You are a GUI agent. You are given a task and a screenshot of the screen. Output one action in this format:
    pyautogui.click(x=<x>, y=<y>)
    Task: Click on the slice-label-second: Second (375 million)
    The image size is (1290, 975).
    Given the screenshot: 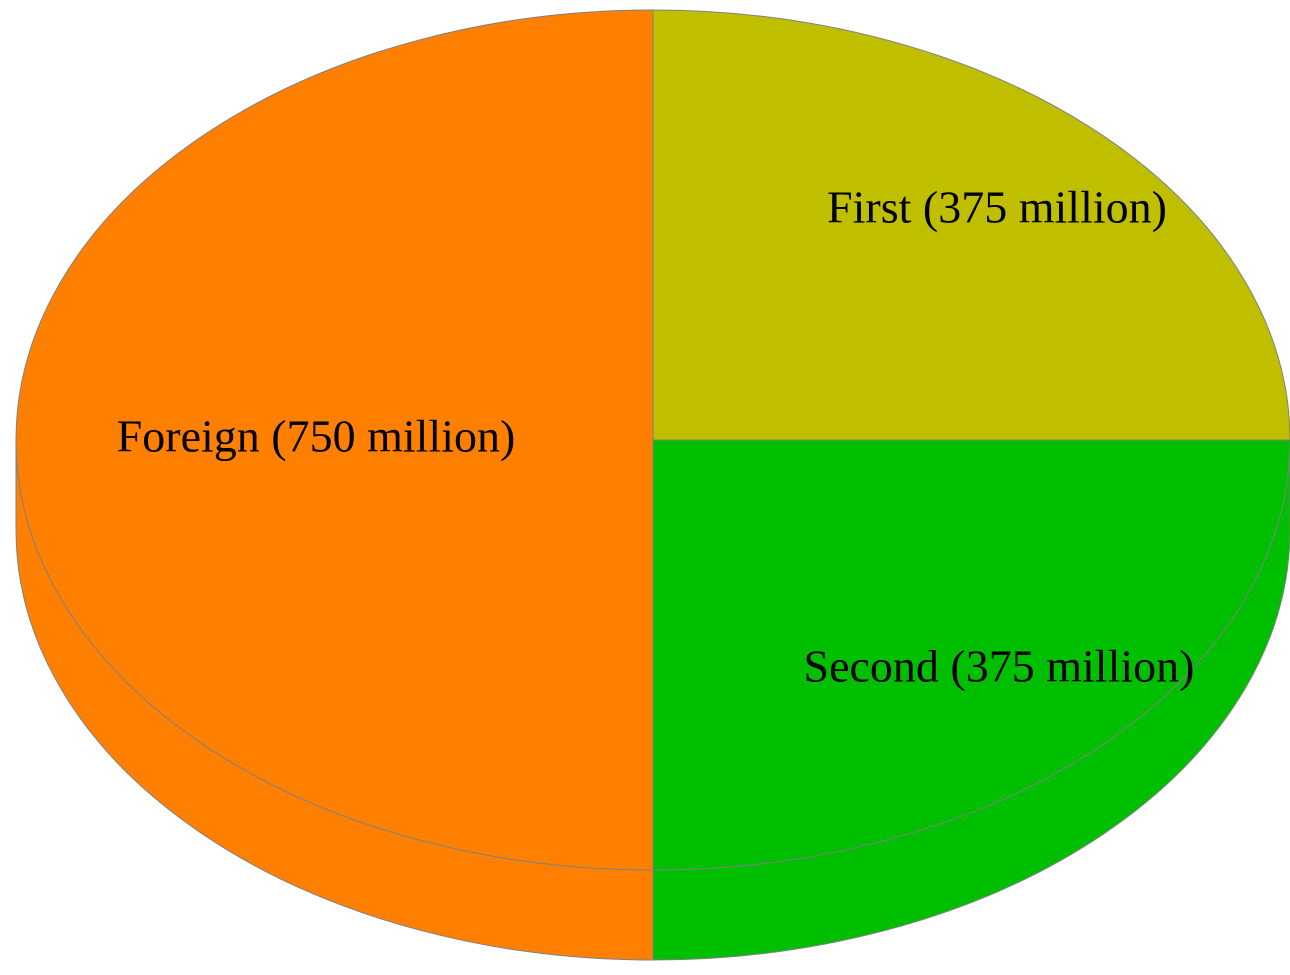 What is the action you would take?
    pyautogui.click(x=999, y=666)
    